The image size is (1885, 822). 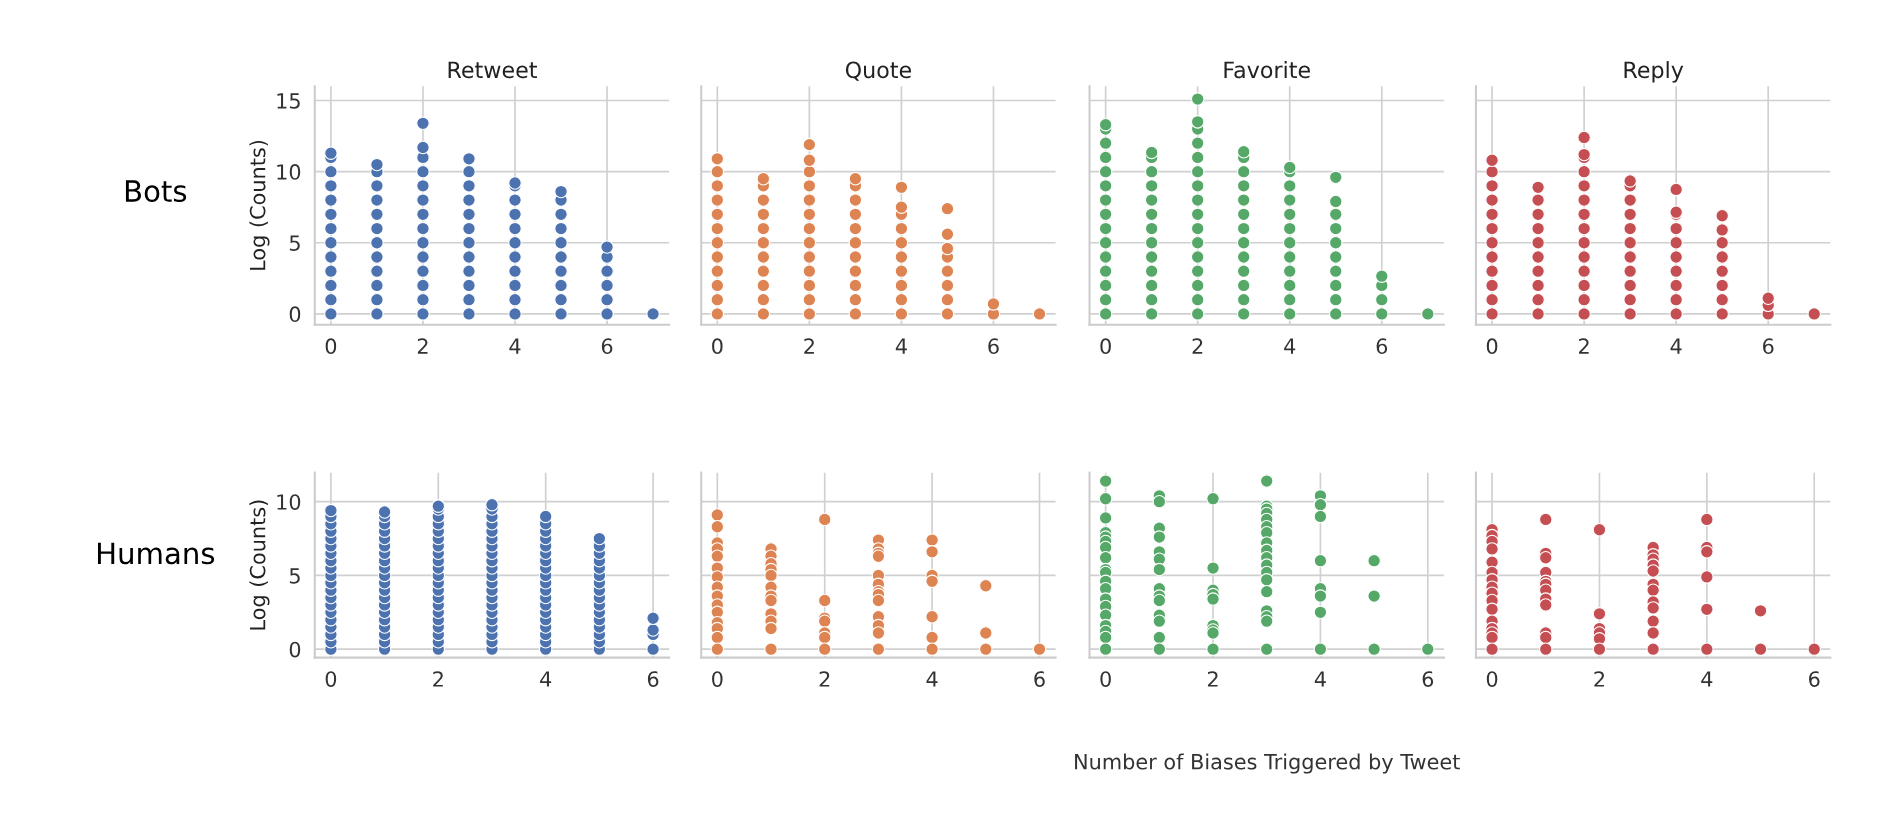 What do you see at coordinates (156, 191) in the screenshot?
I see `text: Bots` at bounding box center [156, 191].